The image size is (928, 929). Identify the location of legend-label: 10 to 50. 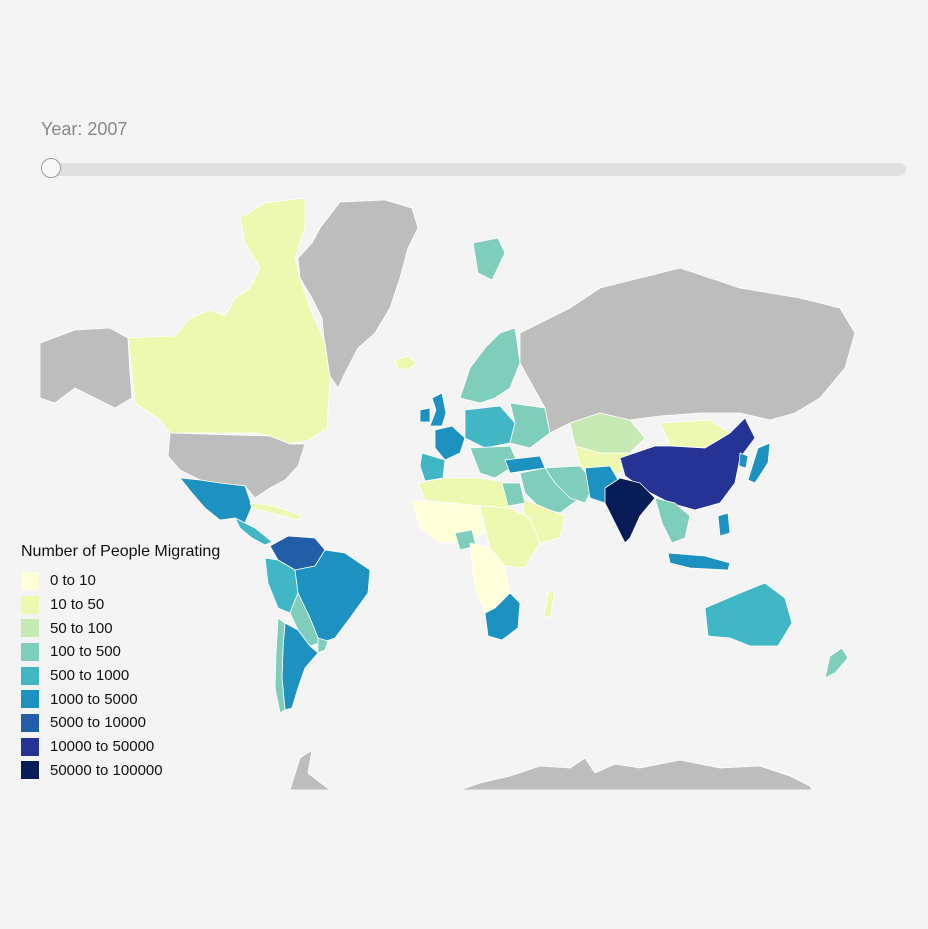
(77, 605).